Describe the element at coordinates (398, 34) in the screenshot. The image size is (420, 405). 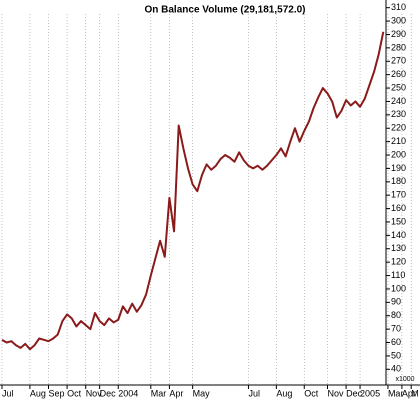
I see `y-tick-label: 290` at that location.